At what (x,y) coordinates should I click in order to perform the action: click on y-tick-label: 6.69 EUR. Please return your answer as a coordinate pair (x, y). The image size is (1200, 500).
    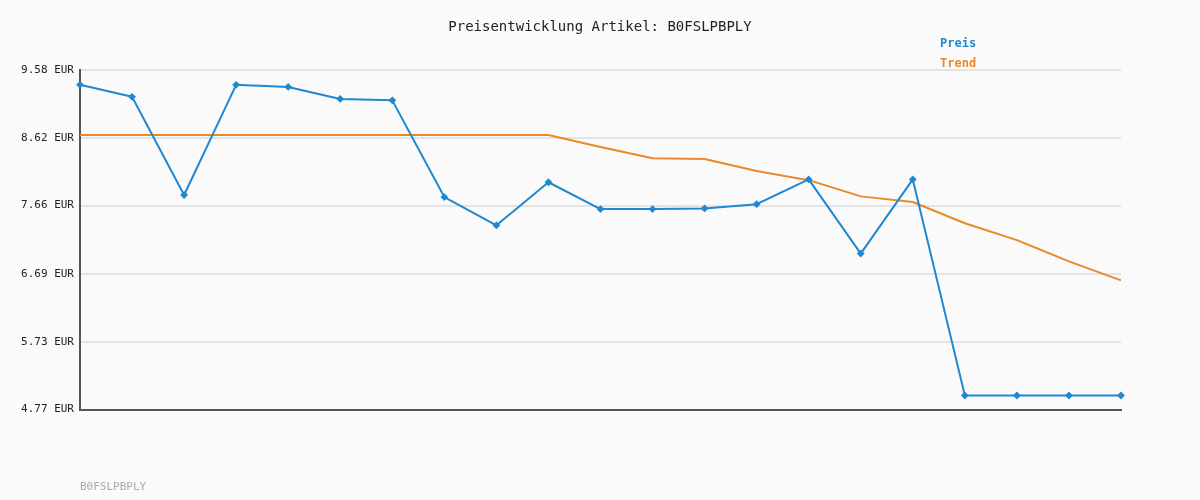
    Looking at the image, I should click on (48, 273).